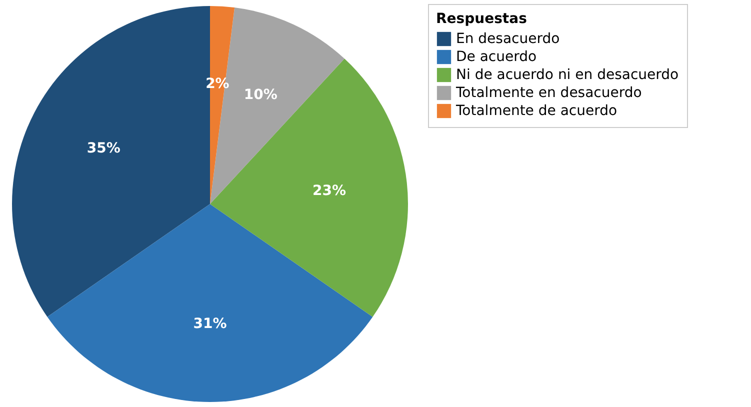  Describe the element at coordinates (481, 19) in the screenshot. I see `legend-title: Respuestas` at that location.